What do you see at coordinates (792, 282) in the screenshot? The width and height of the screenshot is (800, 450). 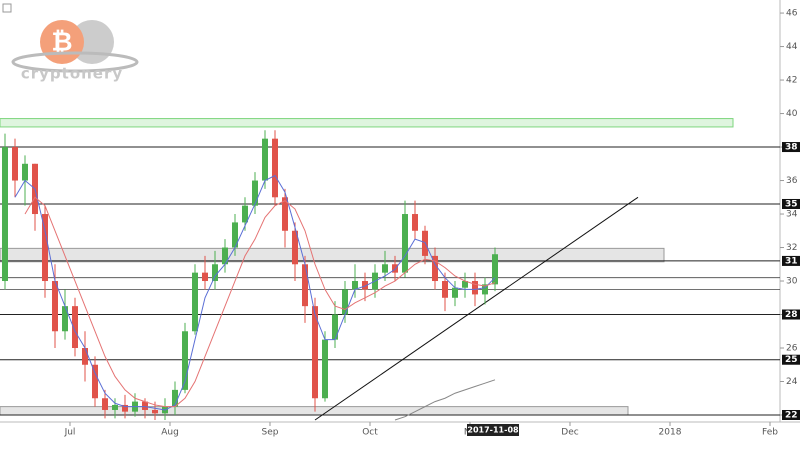 I see `y-tick-label: 30` at bounding box center [792, 282].